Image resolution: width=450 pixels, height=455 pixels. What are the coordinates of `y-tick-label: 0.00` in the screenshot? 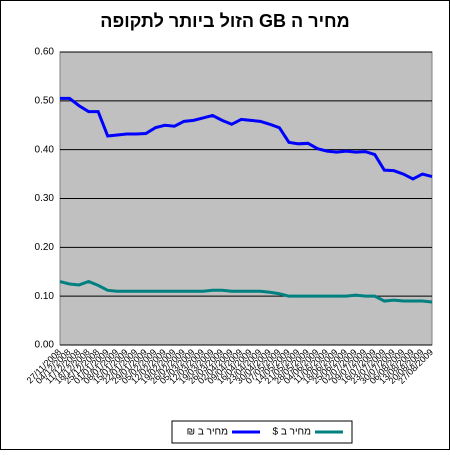 It's located at (45, 345).